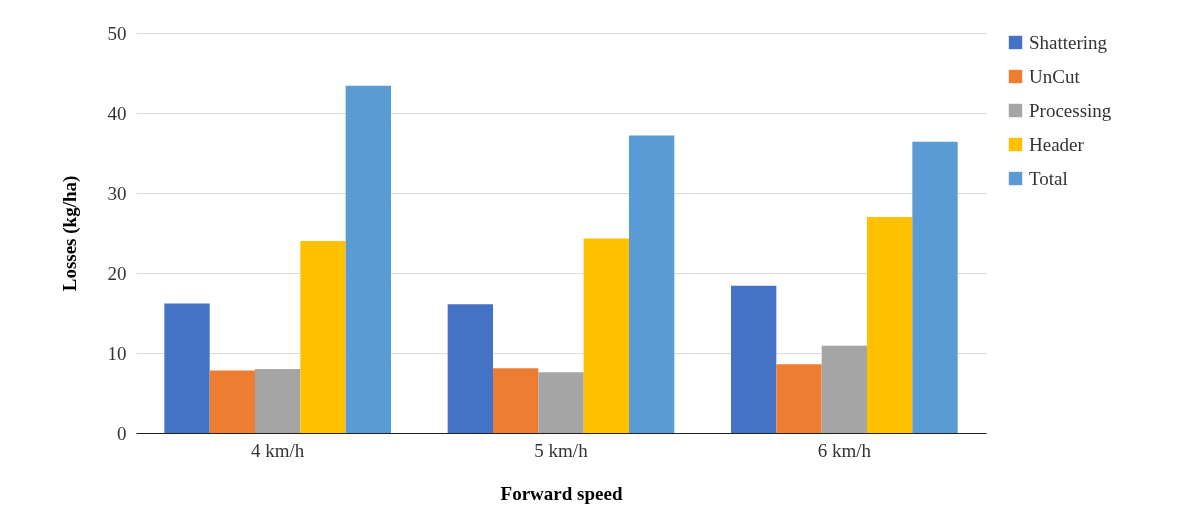 Image resolution: width=1187 pixels, height=512 pixels. I want to click on y-tick-label: 20, so click(117, 273).